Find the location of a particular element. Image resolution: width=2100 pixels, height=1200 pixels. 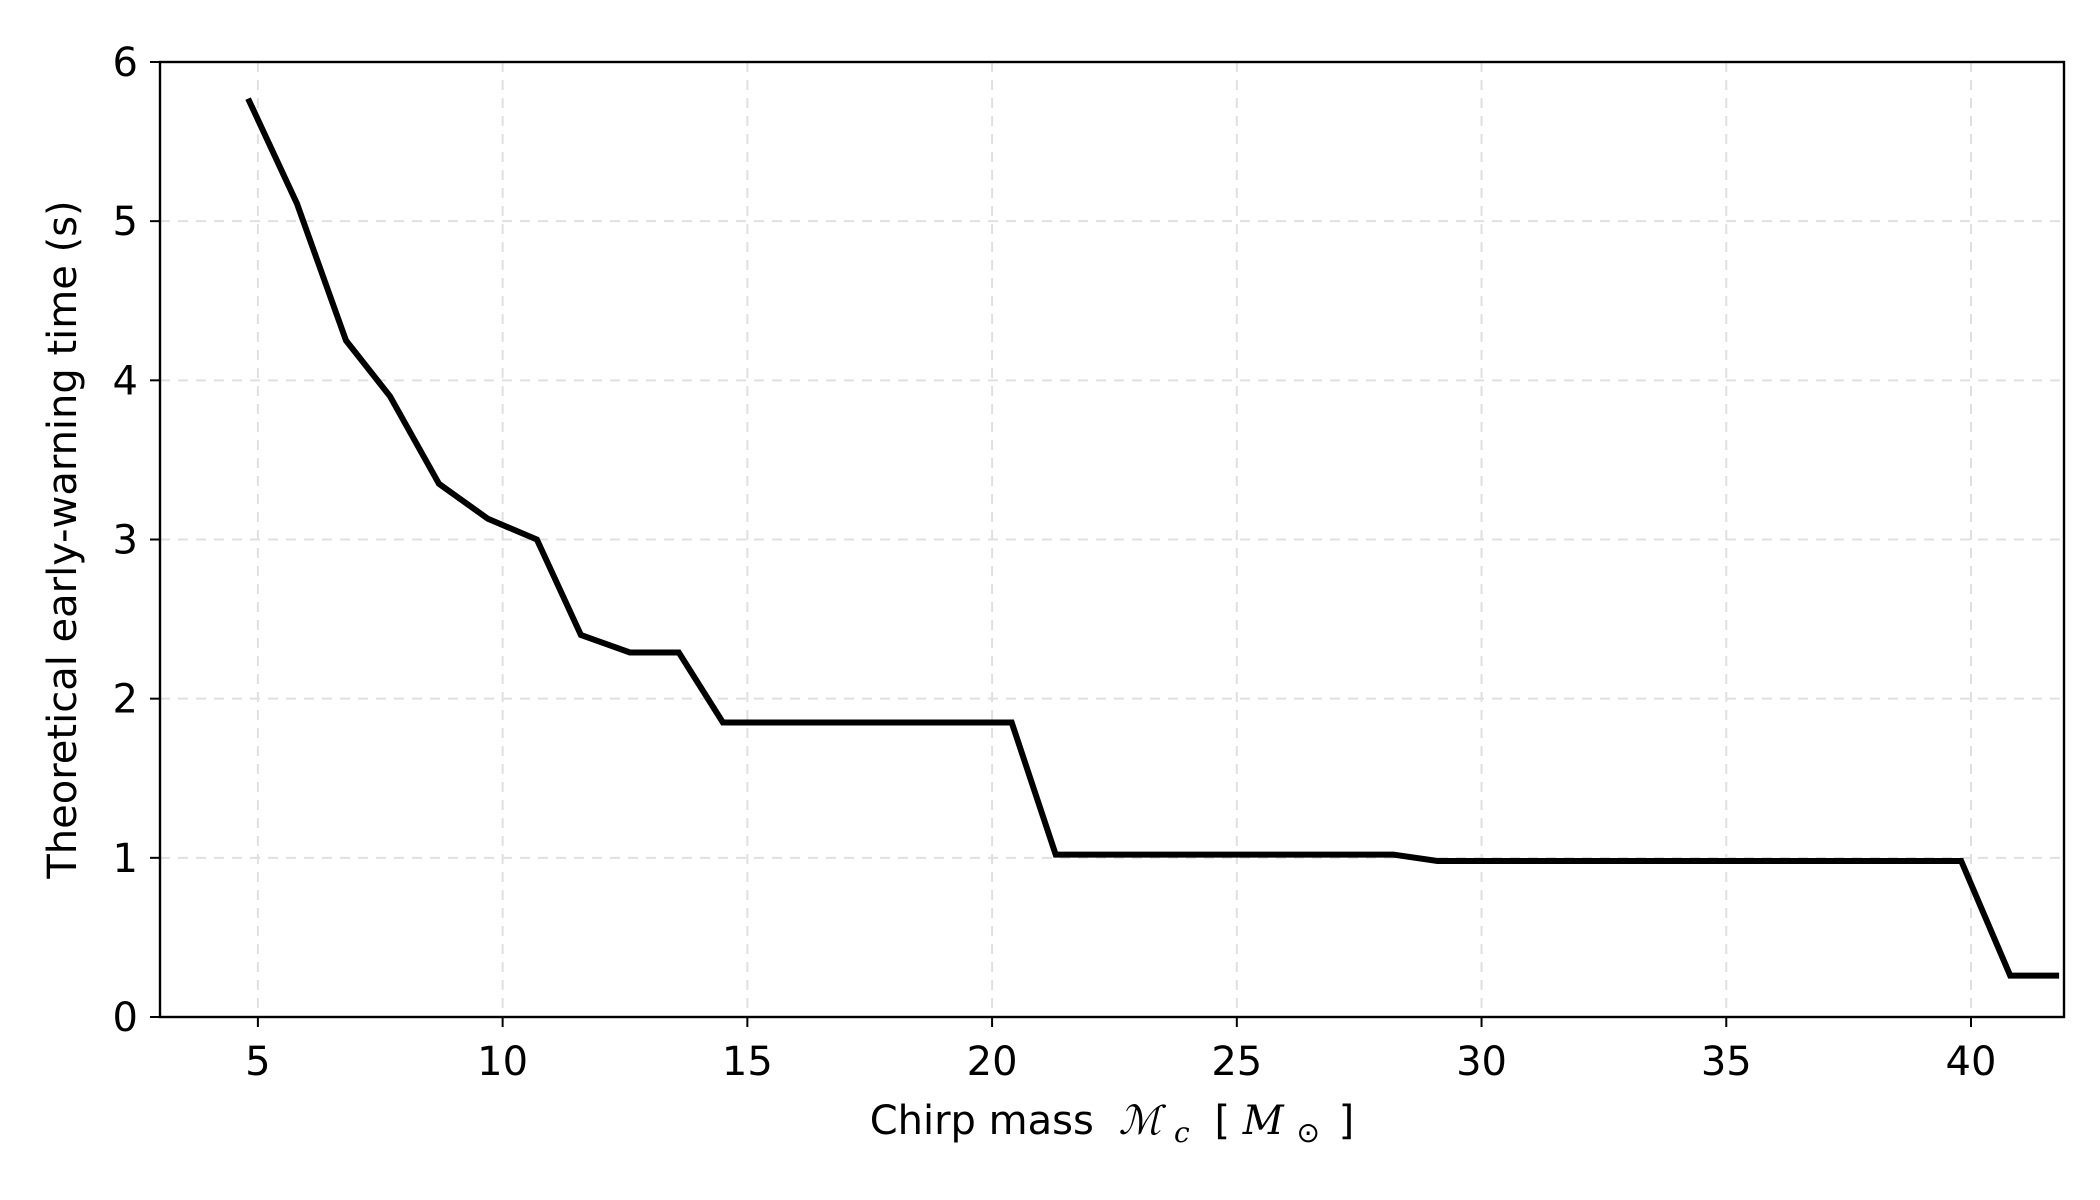

y-tick-label: 4 is located at coordinates (125, 381).